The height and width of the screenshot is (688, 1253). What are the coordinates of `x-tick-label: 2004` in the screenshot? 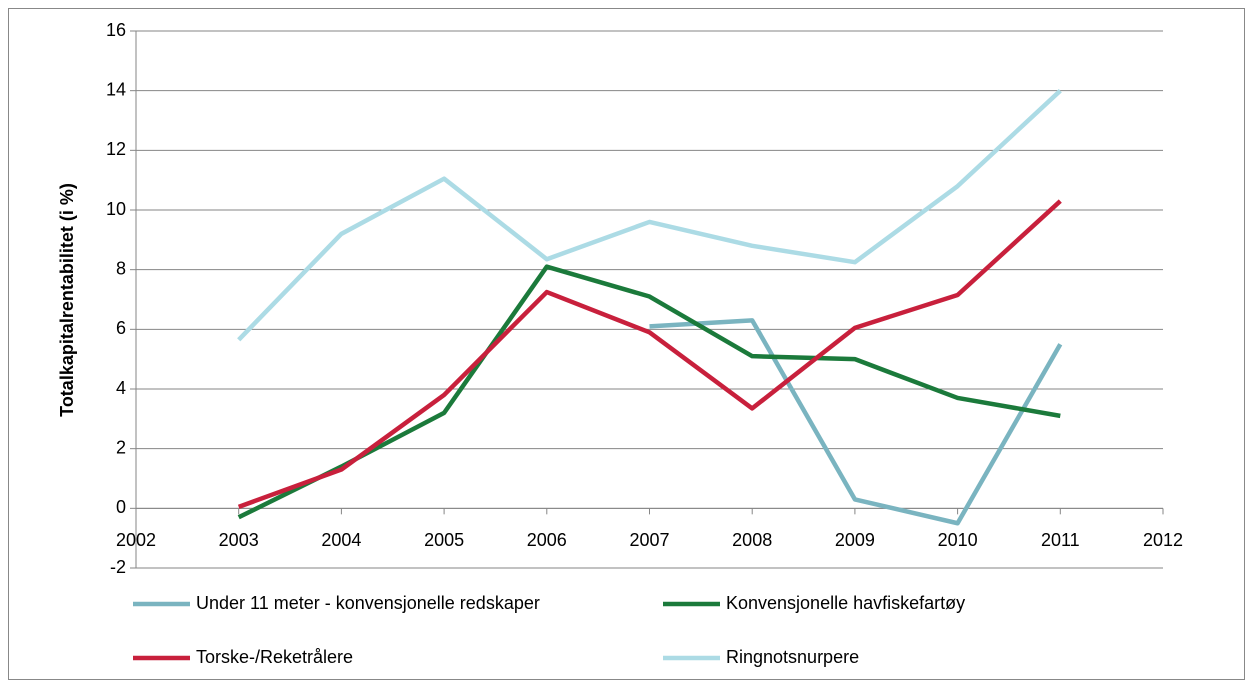 It's located at (341, 540).